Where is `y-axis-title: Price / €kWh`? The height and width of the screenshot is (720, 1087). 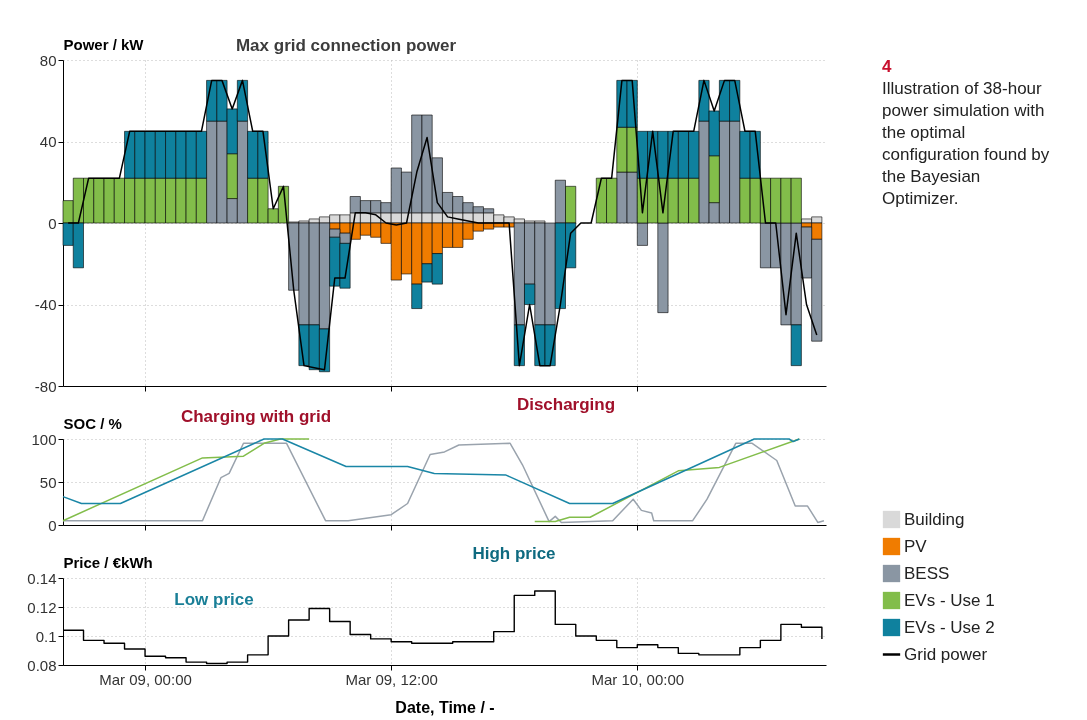 y-axis-title: Price / €kWh is located at coordinates (108, 562).